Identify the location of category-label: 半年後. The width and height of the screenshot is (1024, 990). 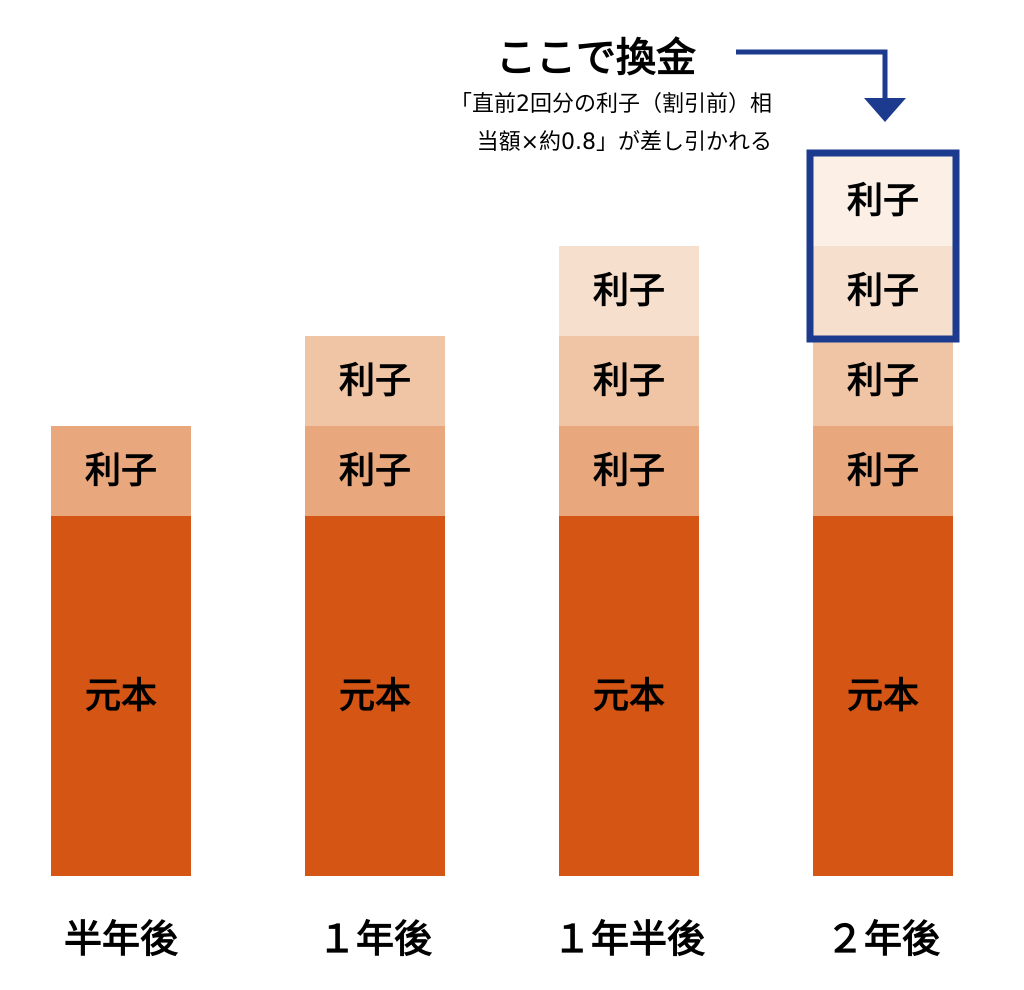
(121, 939).